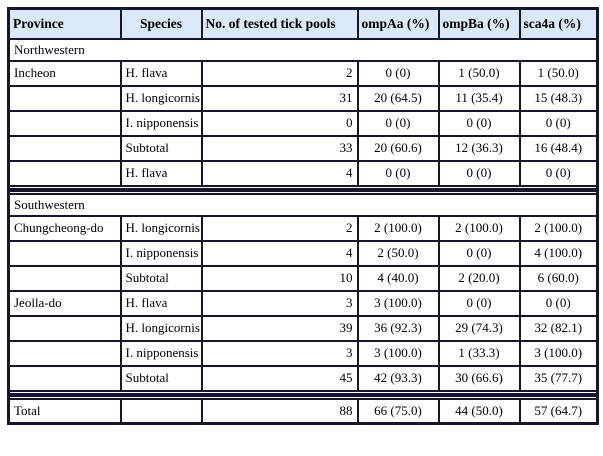 This screenshot has width=603, height=456. I want to click on pools-cell: 0, so click(279, 123).